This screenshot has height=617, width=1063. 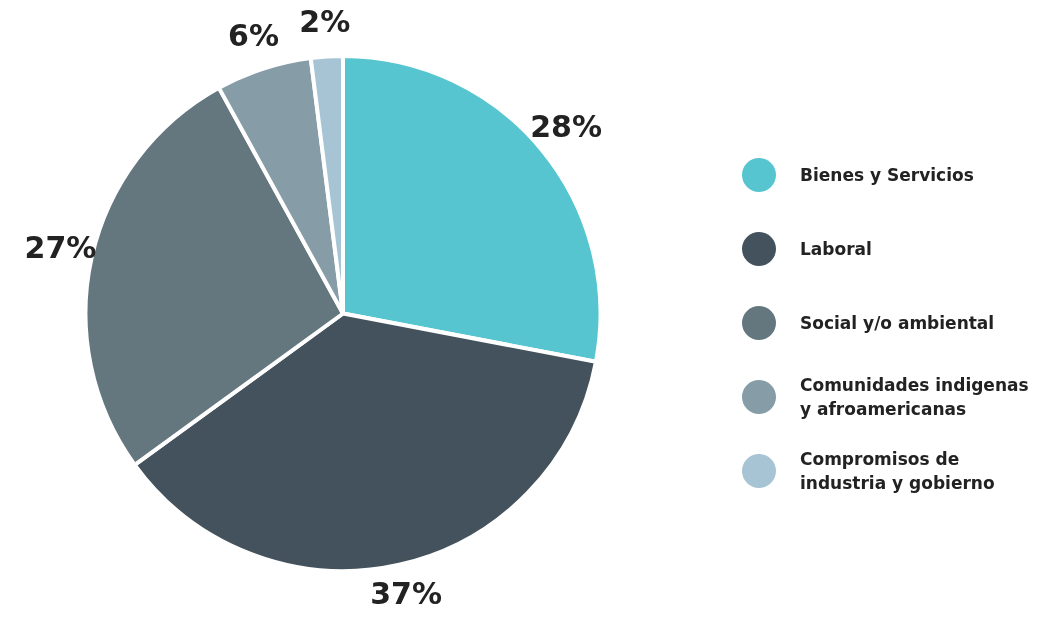 I want to click on data-label: 27%, so click(x=60, y=248).